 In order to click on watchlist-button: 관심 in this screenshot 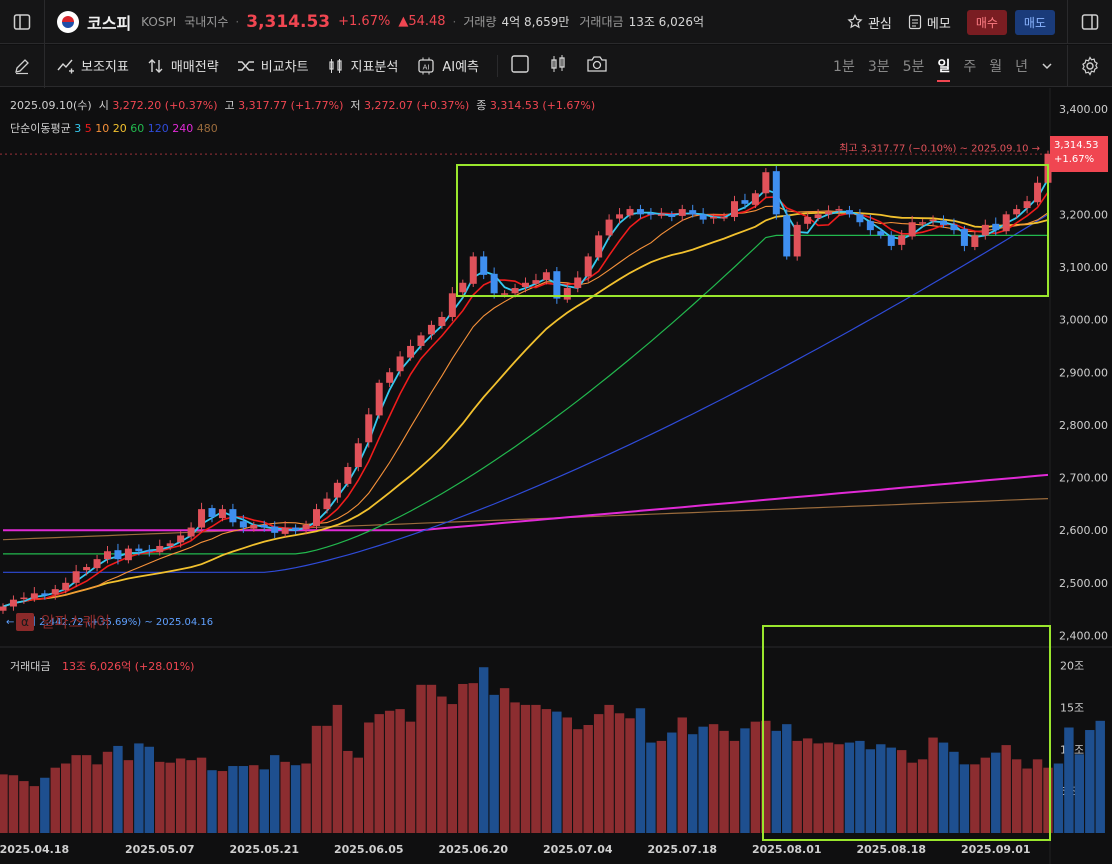, I will do `click(869, 22)`.